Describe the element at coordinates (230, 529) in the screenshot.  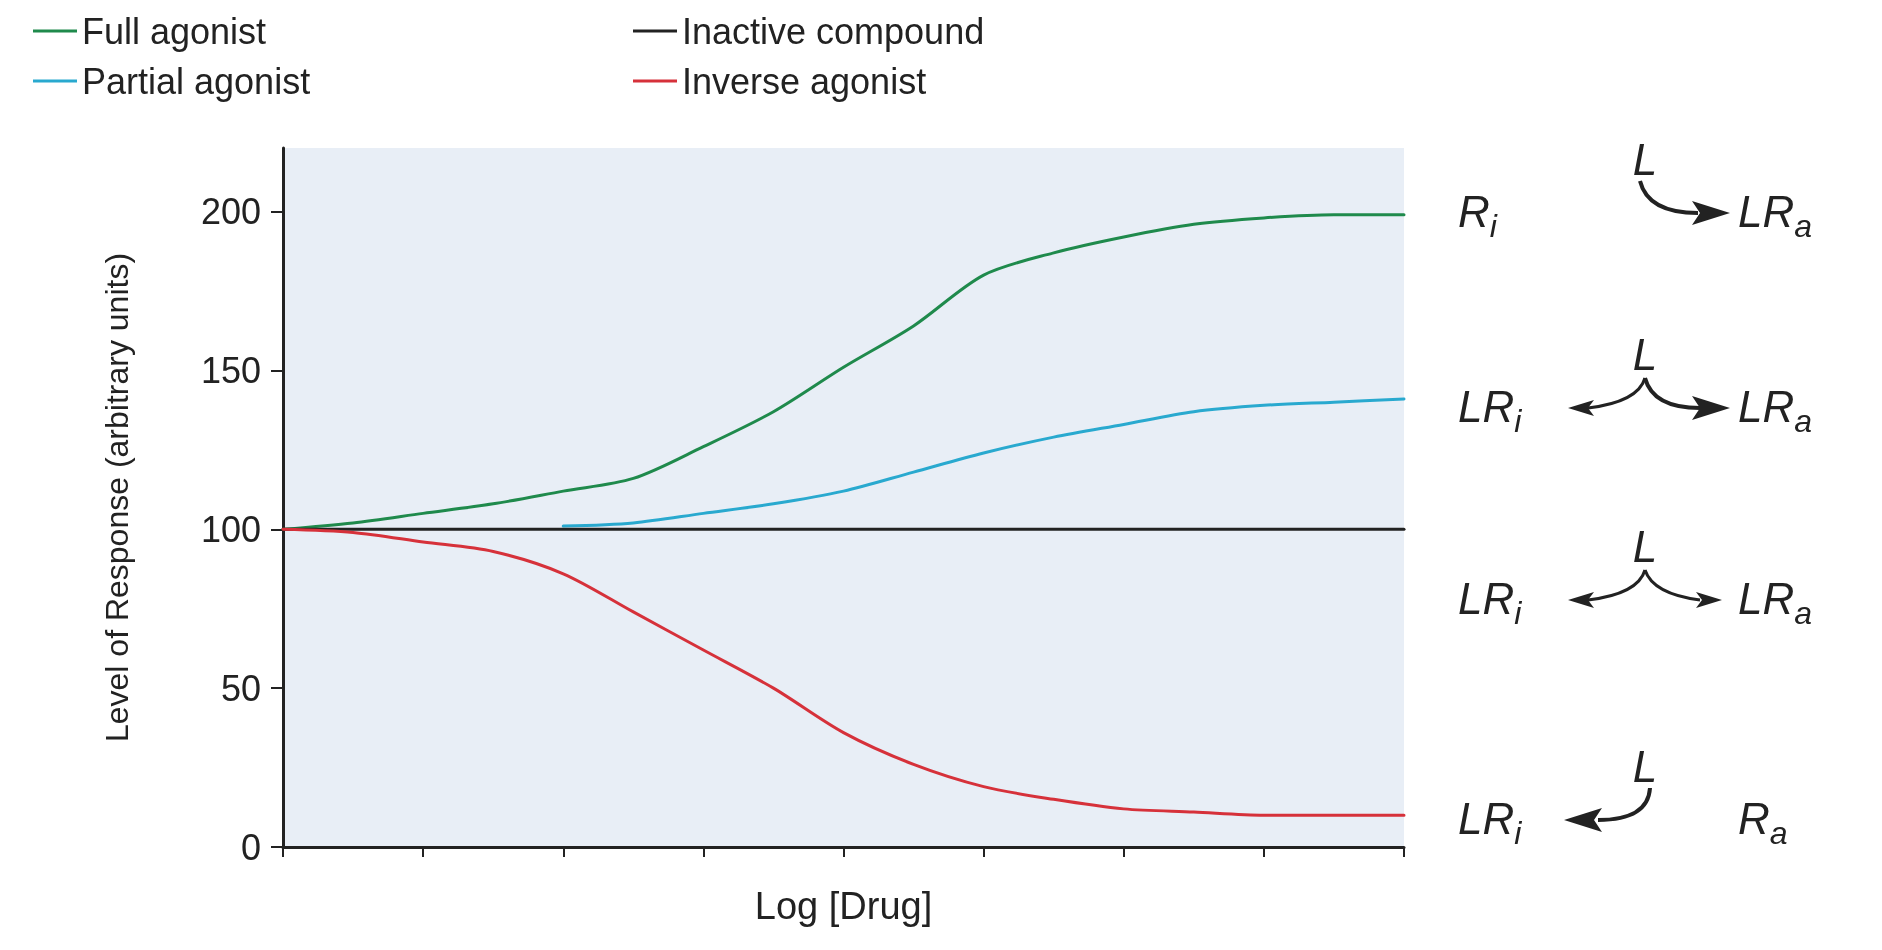
I see `y-tick-label: 100` at that location.